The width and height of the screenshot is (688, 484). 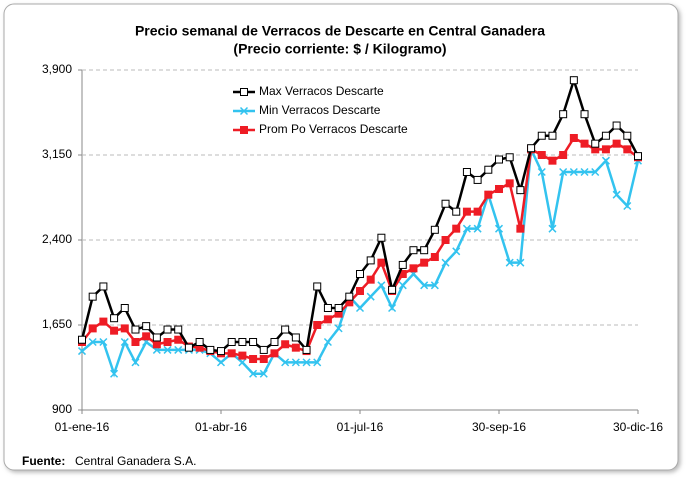 What do you see at coordinates (320, 110) in the screenshot?
I see `legend-label: Min Verracos Descarte` at bounding box center [320, 110].